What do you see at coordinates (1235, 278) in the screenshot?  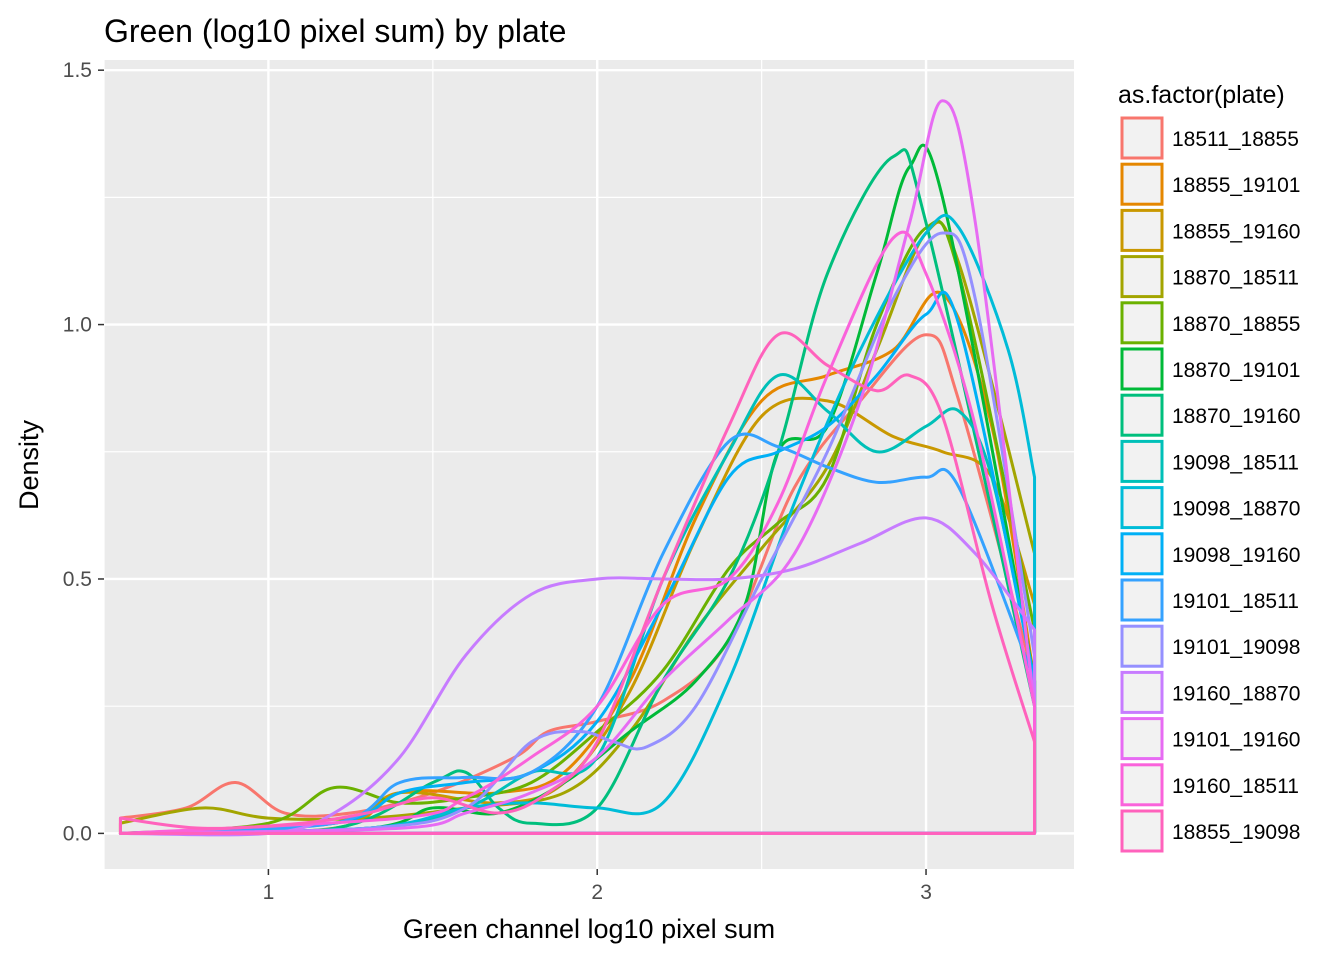 I see `legend-label: 18870_18511` at bounding box center [1235, 278].